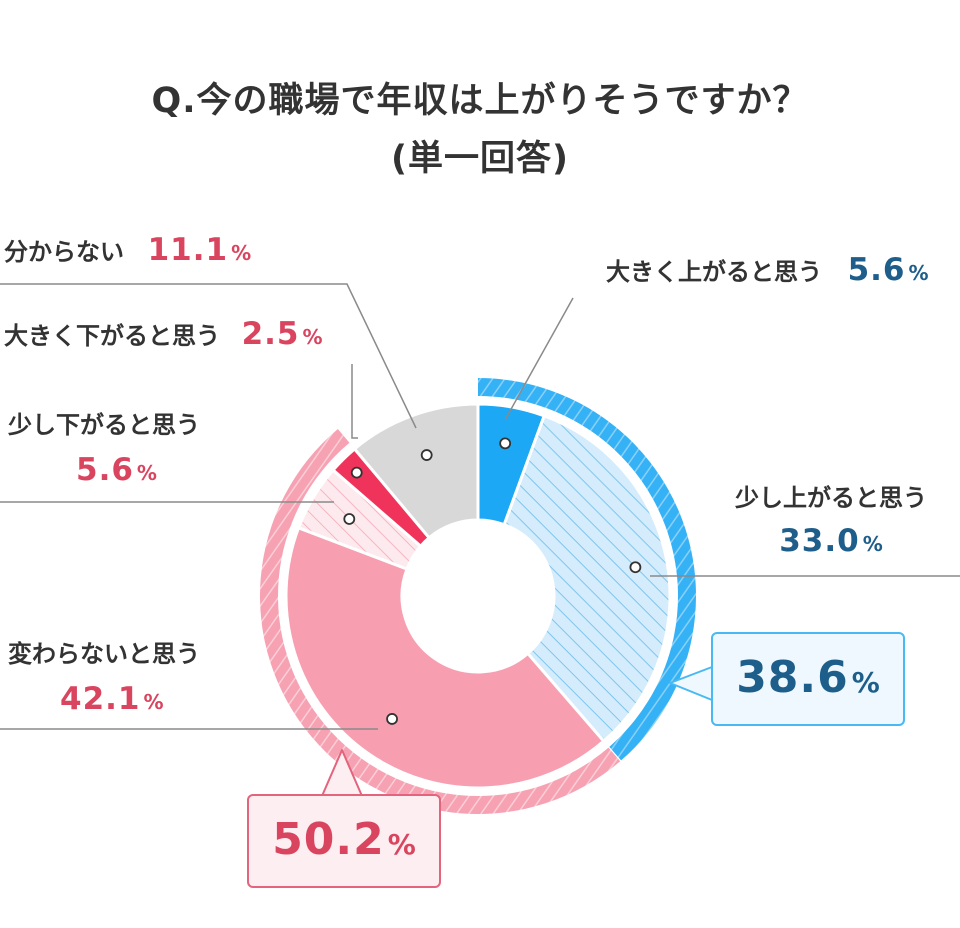 The height and width of the screenshot is (928, 960). Describe the element at coordinates (819, 541) in the screenshot. I see `label-s1-value: 33.0` at that location.